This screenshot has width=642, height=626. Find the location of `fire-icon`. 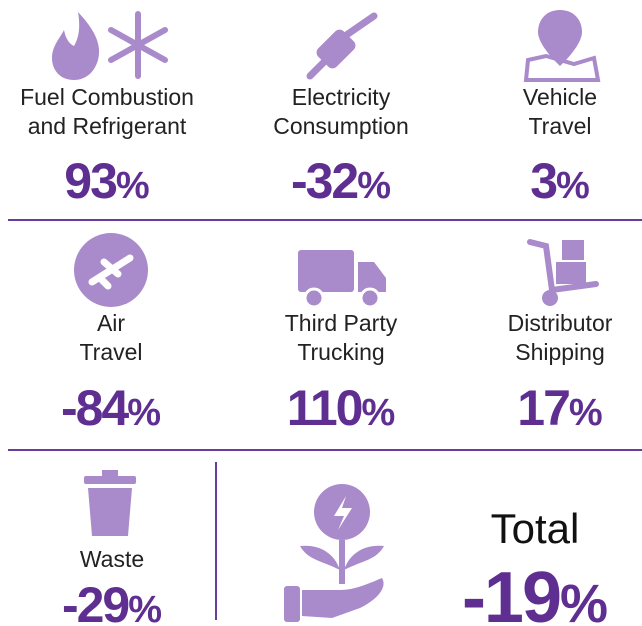

fire-icon is located at coordinates (76, 46).